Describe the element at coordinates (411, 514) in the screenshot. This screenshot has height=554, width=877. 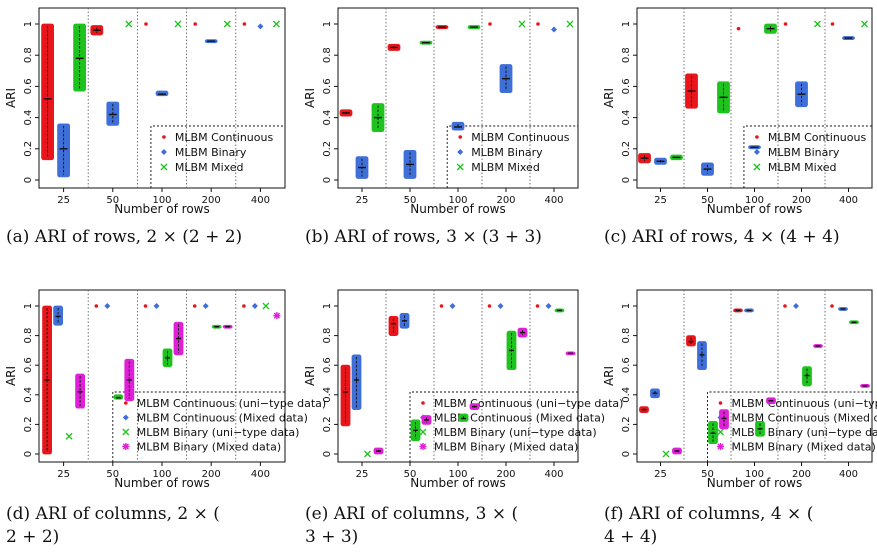
I see `panel-caption: (e) ARI of columns, 3 × (` at that location.